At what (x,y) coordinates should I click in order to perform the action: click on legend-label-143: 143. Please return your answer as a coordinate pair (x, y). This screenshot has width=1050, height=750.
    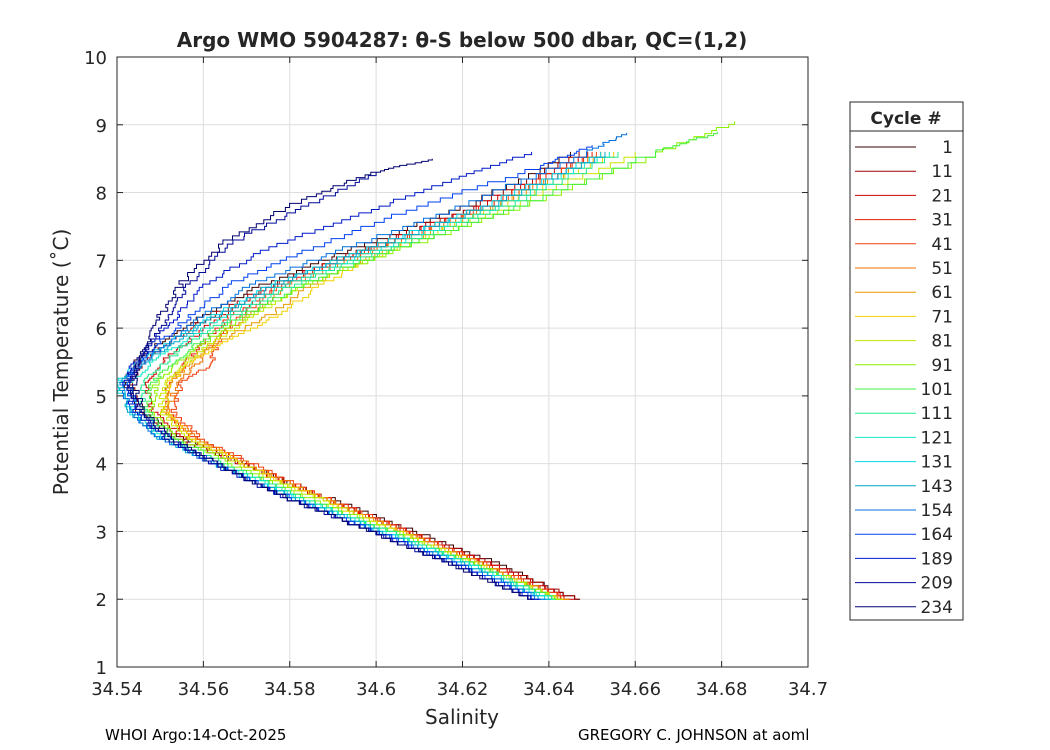
    Looking at the image, I should click on (937, 487).